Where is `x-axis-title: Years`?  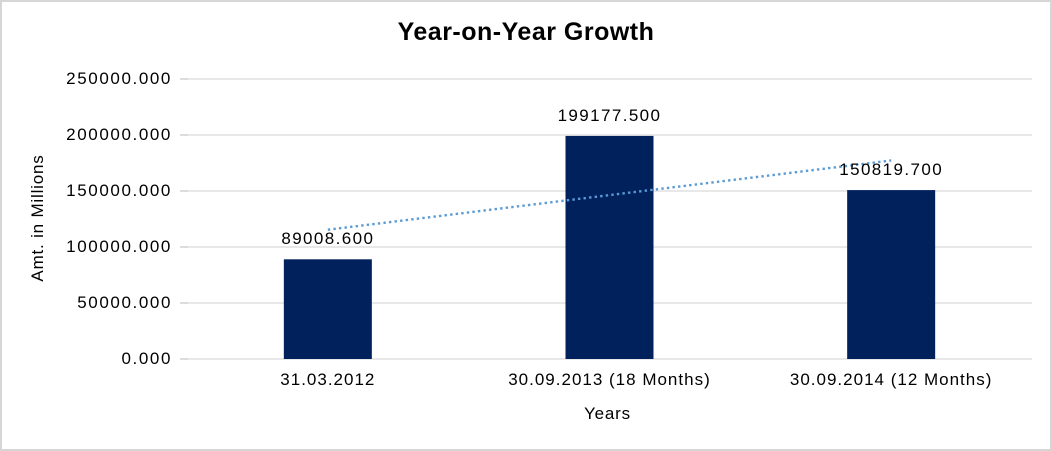 x-axis-title: Years is located at coordinates (607, 413).